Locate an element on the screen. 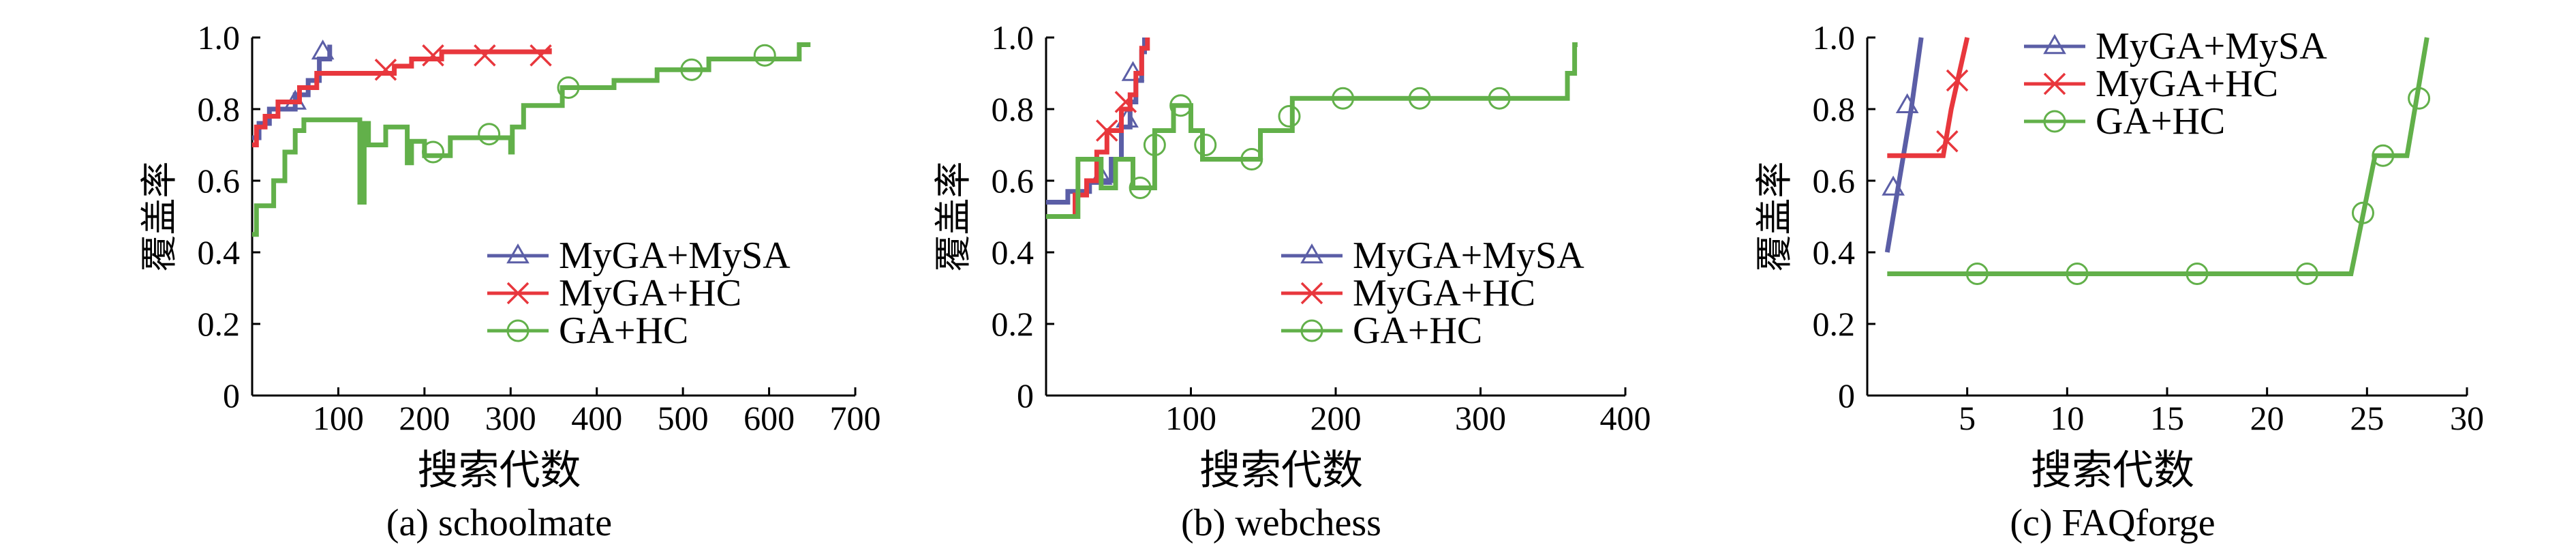 This screenshot has width=2576, height=551. x-tick-label-1-1: 200 is located at coordinates (1336, 418).